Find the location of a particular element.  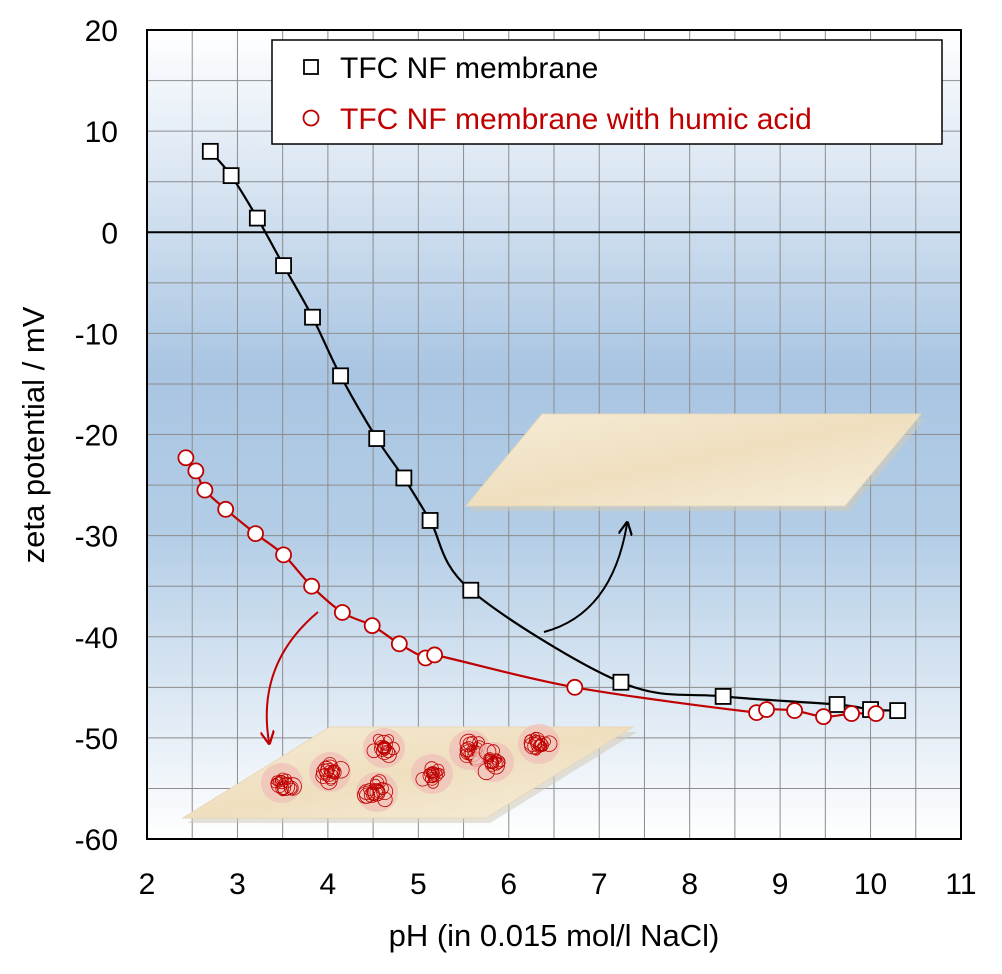

humic-acid-blob-fill is located at coordinates (384, 748).